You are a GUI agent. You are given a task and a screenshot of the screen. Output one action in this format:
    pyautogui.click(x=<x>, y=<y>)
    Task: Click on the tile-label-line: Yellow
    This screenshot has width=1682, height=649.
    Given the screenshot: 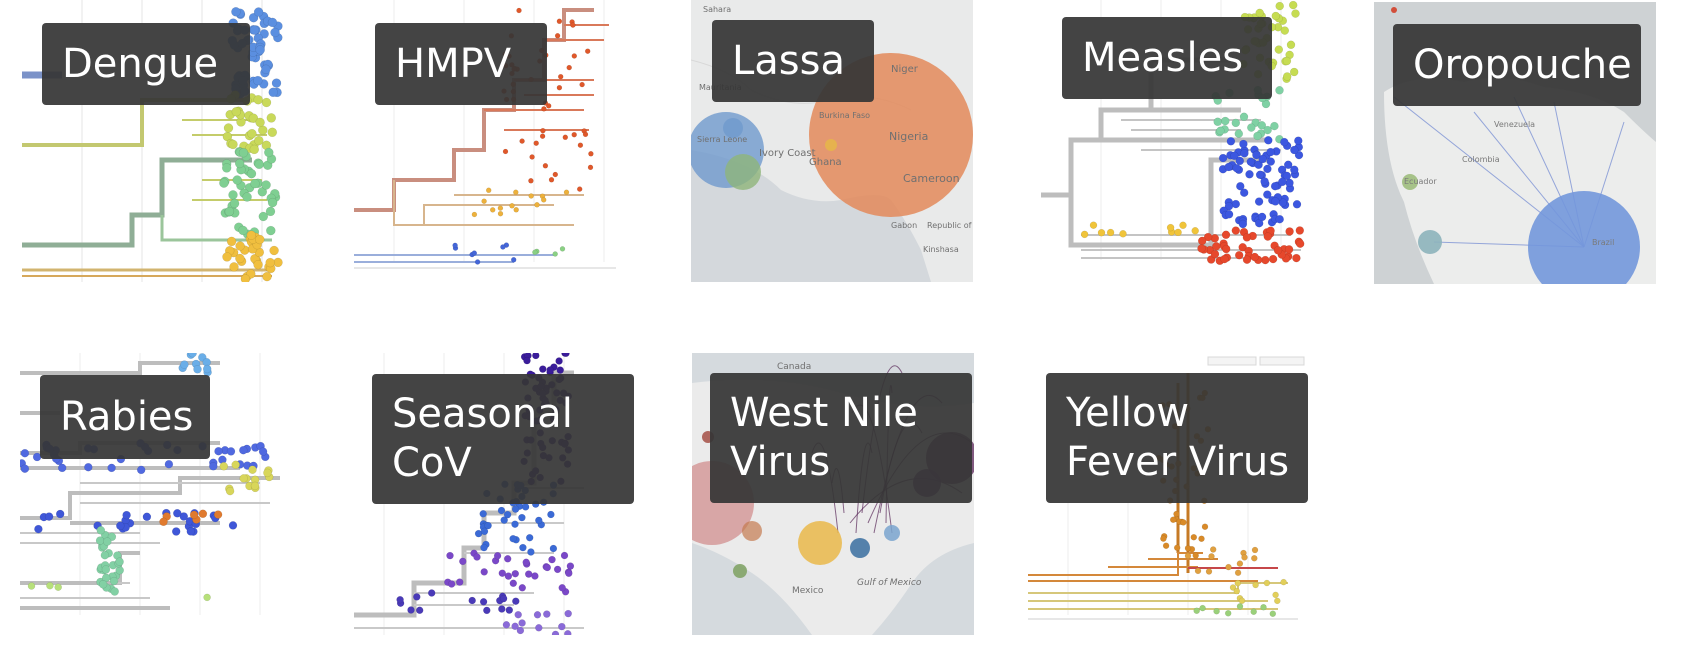 What is the action you would take?
    pyautogui.click(x=1128, y=413)
    